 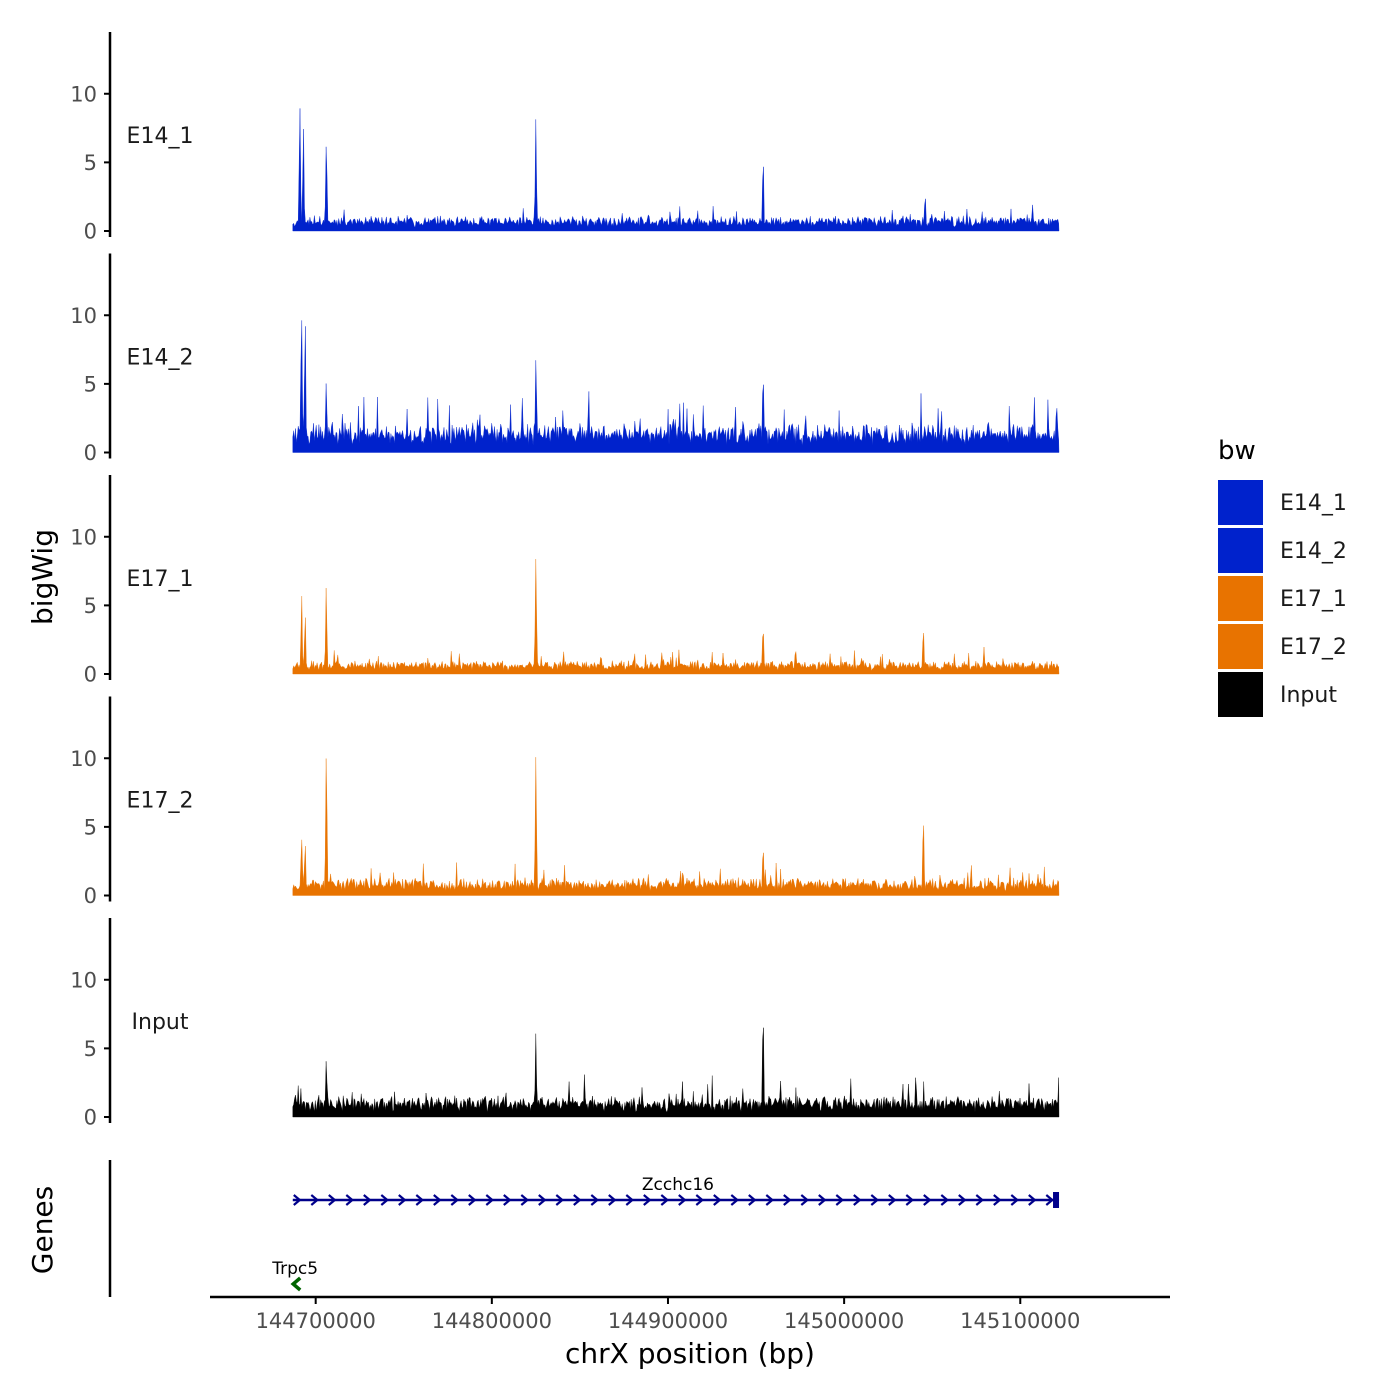 What do you see at coordinates (160, 1022) in the screenshot?
I see `track-label: Input` at bounding box center [160, 1022].